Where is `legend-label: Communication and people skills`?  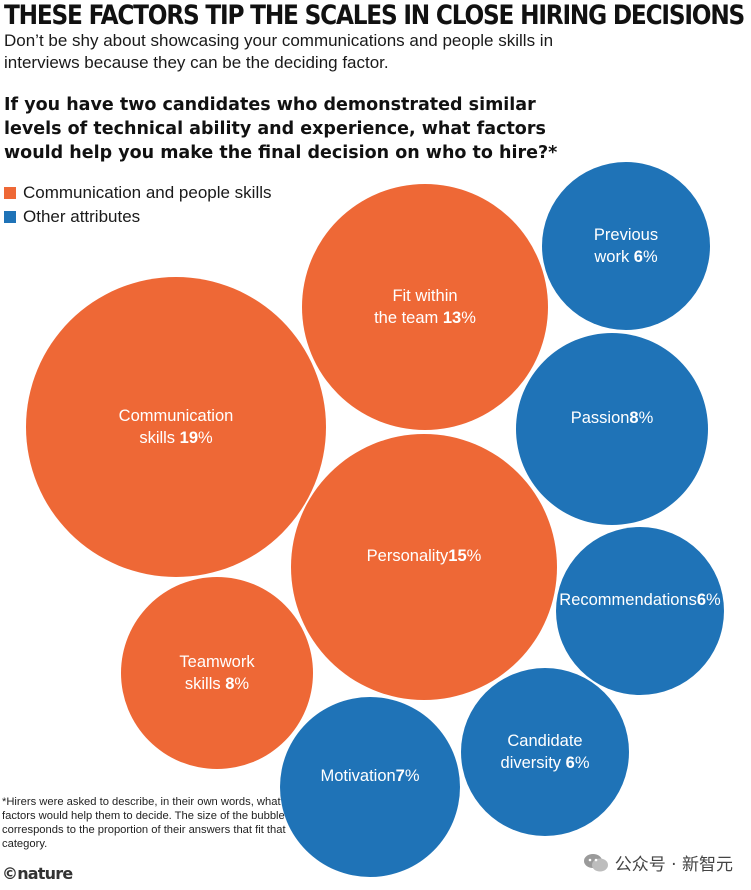 legend-label: Communication and people skills is located at coordinates (147, 192).